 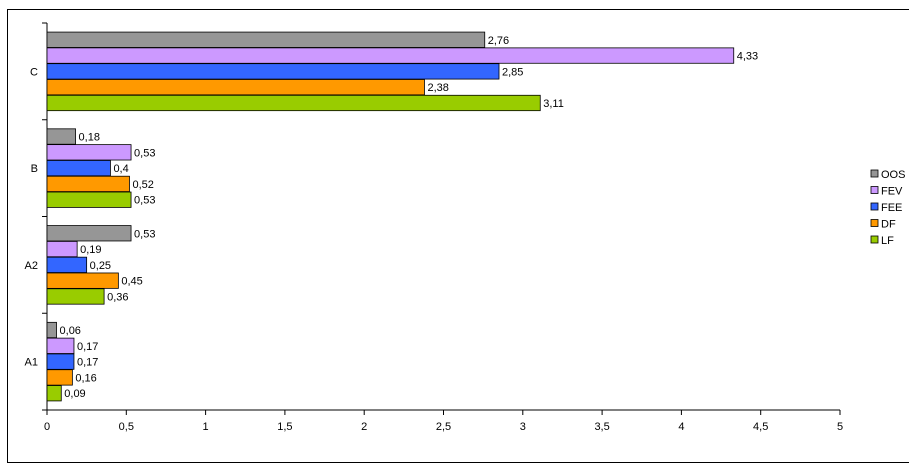 What do you see at coordinates (512, 72) in the screenshot?
I see `data-label: 2,85` at bounding box center [512, 72].